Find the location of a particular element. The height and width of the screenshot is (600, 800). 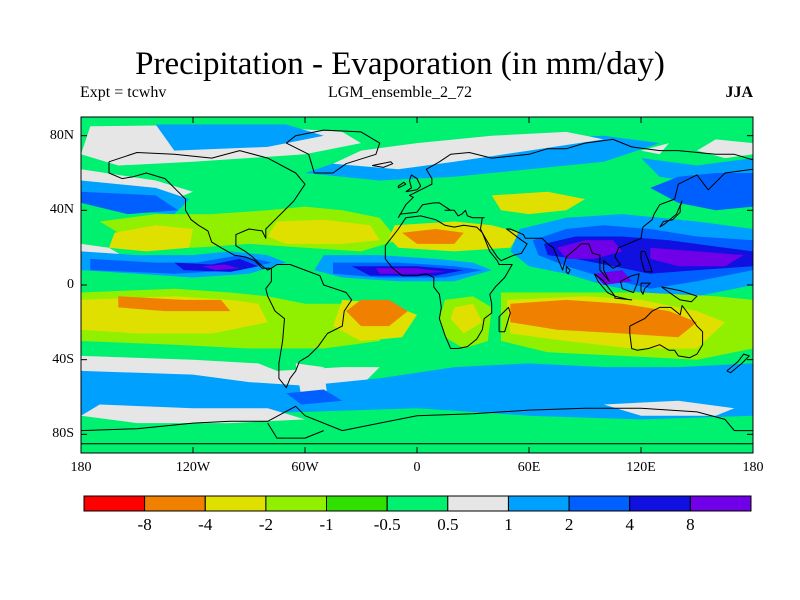

experiment-label: Expt = tcwhv is located at coordinates (123, 92).